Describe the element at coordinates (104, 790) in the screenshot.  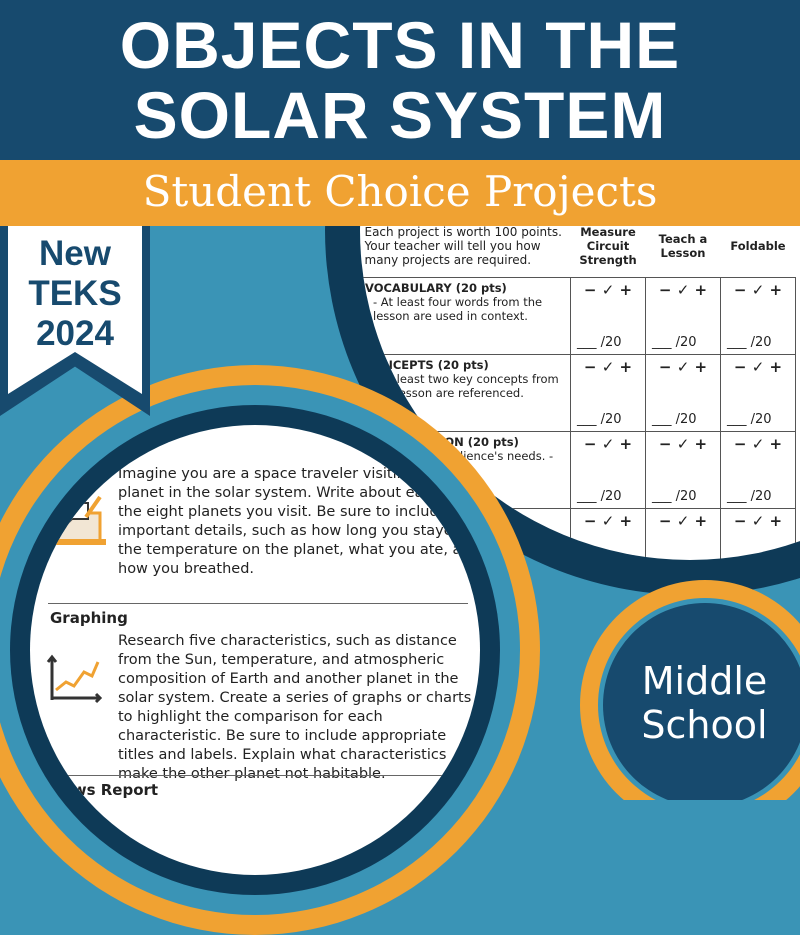
I see `project-title: News Report` at that location.